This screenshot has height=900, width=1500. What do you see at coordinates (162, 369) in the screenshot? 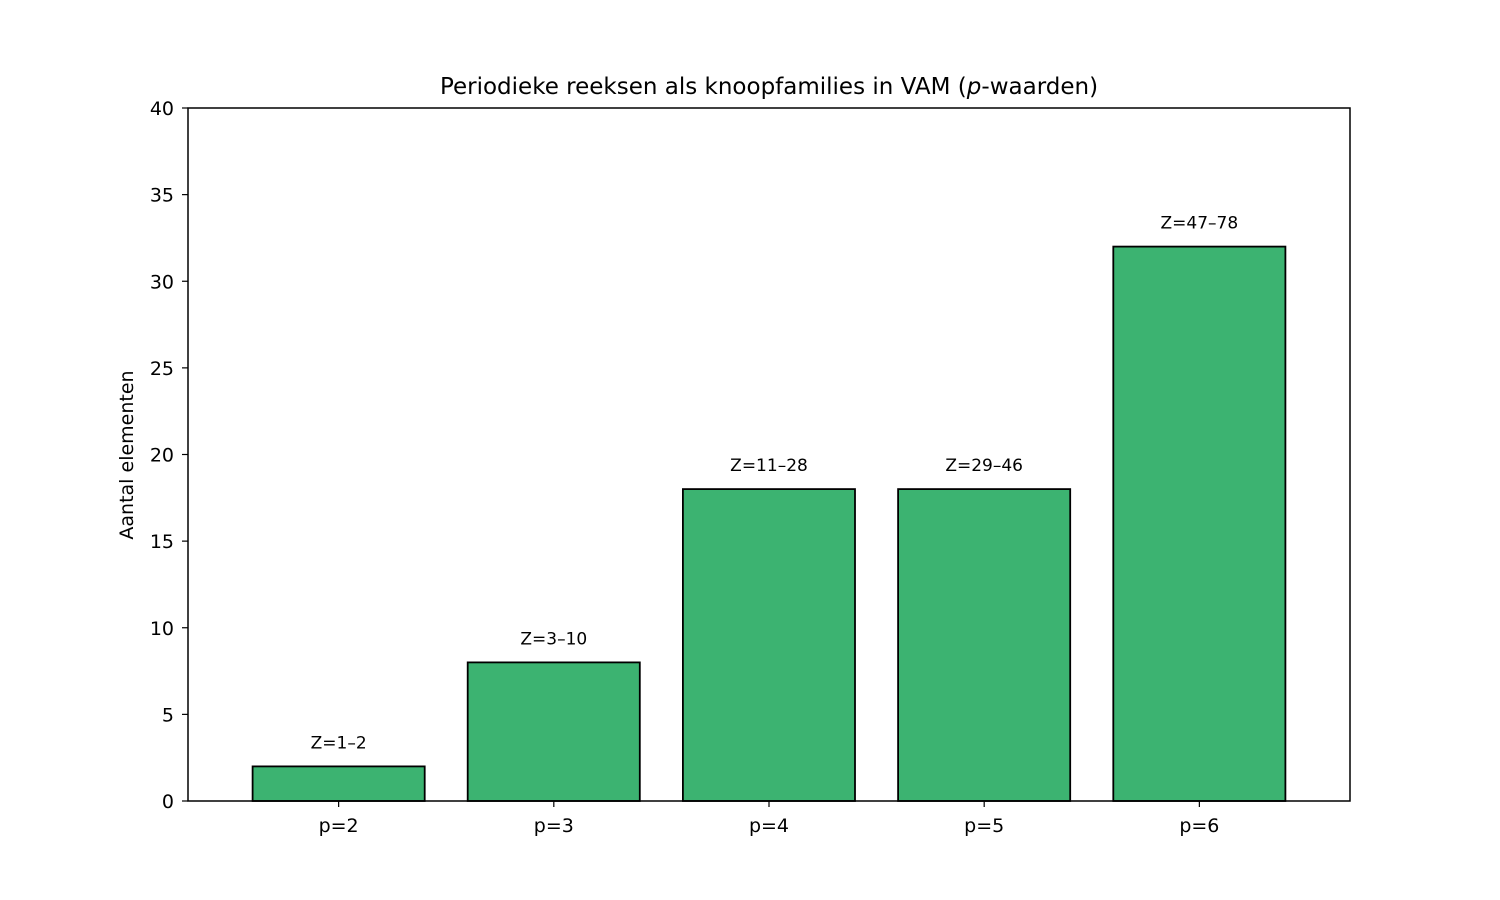
I see `y-tick-label: 25` at bounding box center [162, 369].